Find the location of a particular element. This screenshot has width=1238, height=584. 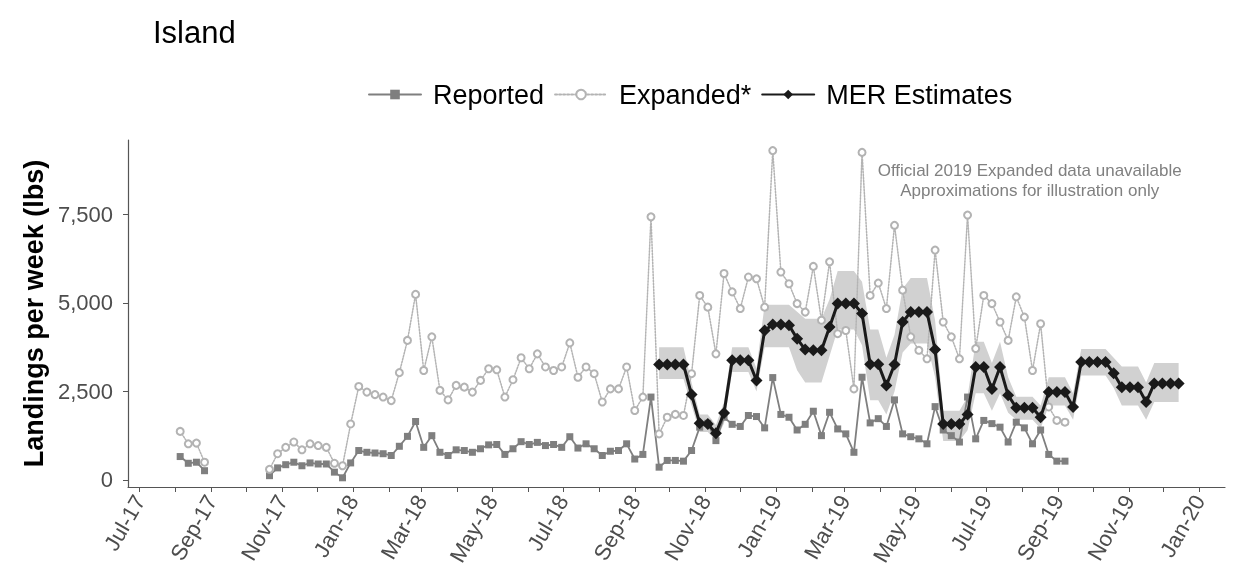

y-tick-label: 2,500 is located at coordinates (85, 391).